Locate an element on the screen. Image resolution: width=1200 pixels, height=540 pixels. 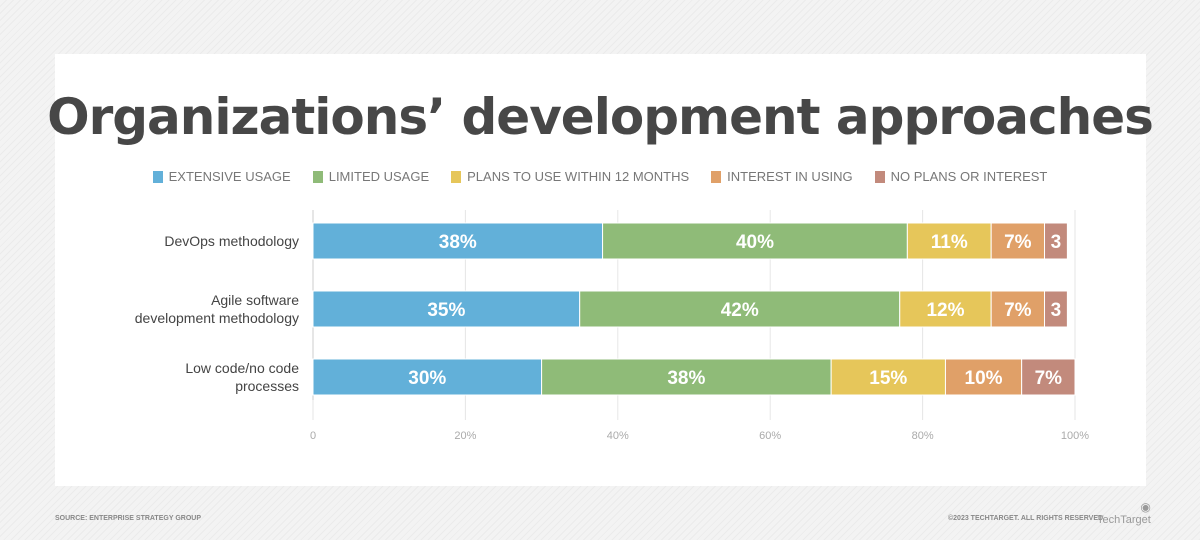
x-tick-label: 20% is located at coordinates (465, 436).